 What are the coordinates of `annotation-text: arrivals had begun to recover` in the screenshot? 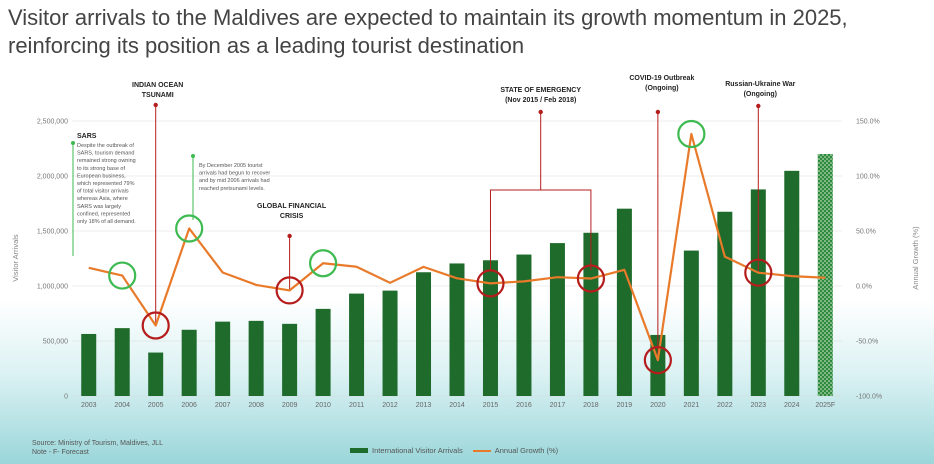 It's located at (234, 174).